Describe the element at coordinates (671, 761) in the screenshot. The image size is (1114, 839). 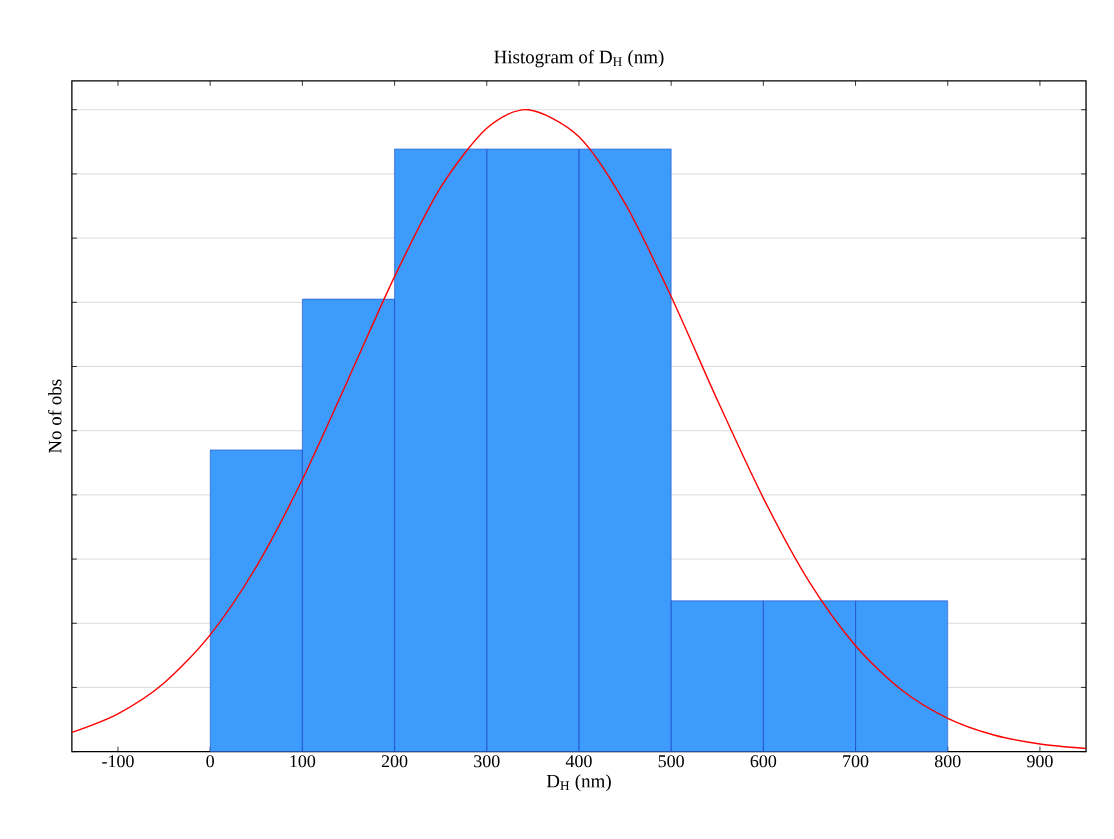
I see `x-tick-label: 500` at that location.